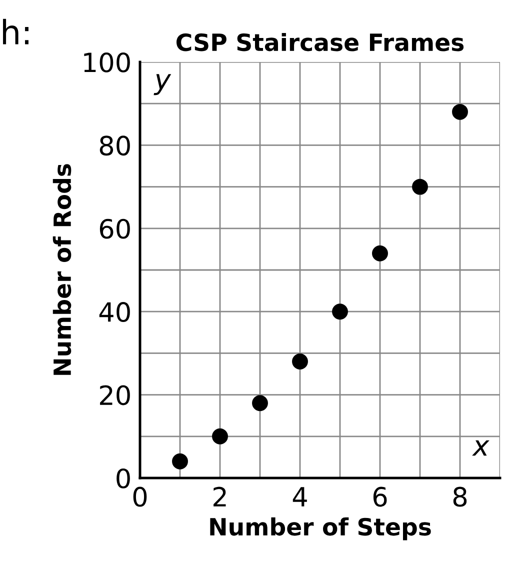 The width and height of the screenshot is (523, 574). Describe the element at coordinates (299, 496) in the screenshot. I see `x-tick-label: 4` at that location.